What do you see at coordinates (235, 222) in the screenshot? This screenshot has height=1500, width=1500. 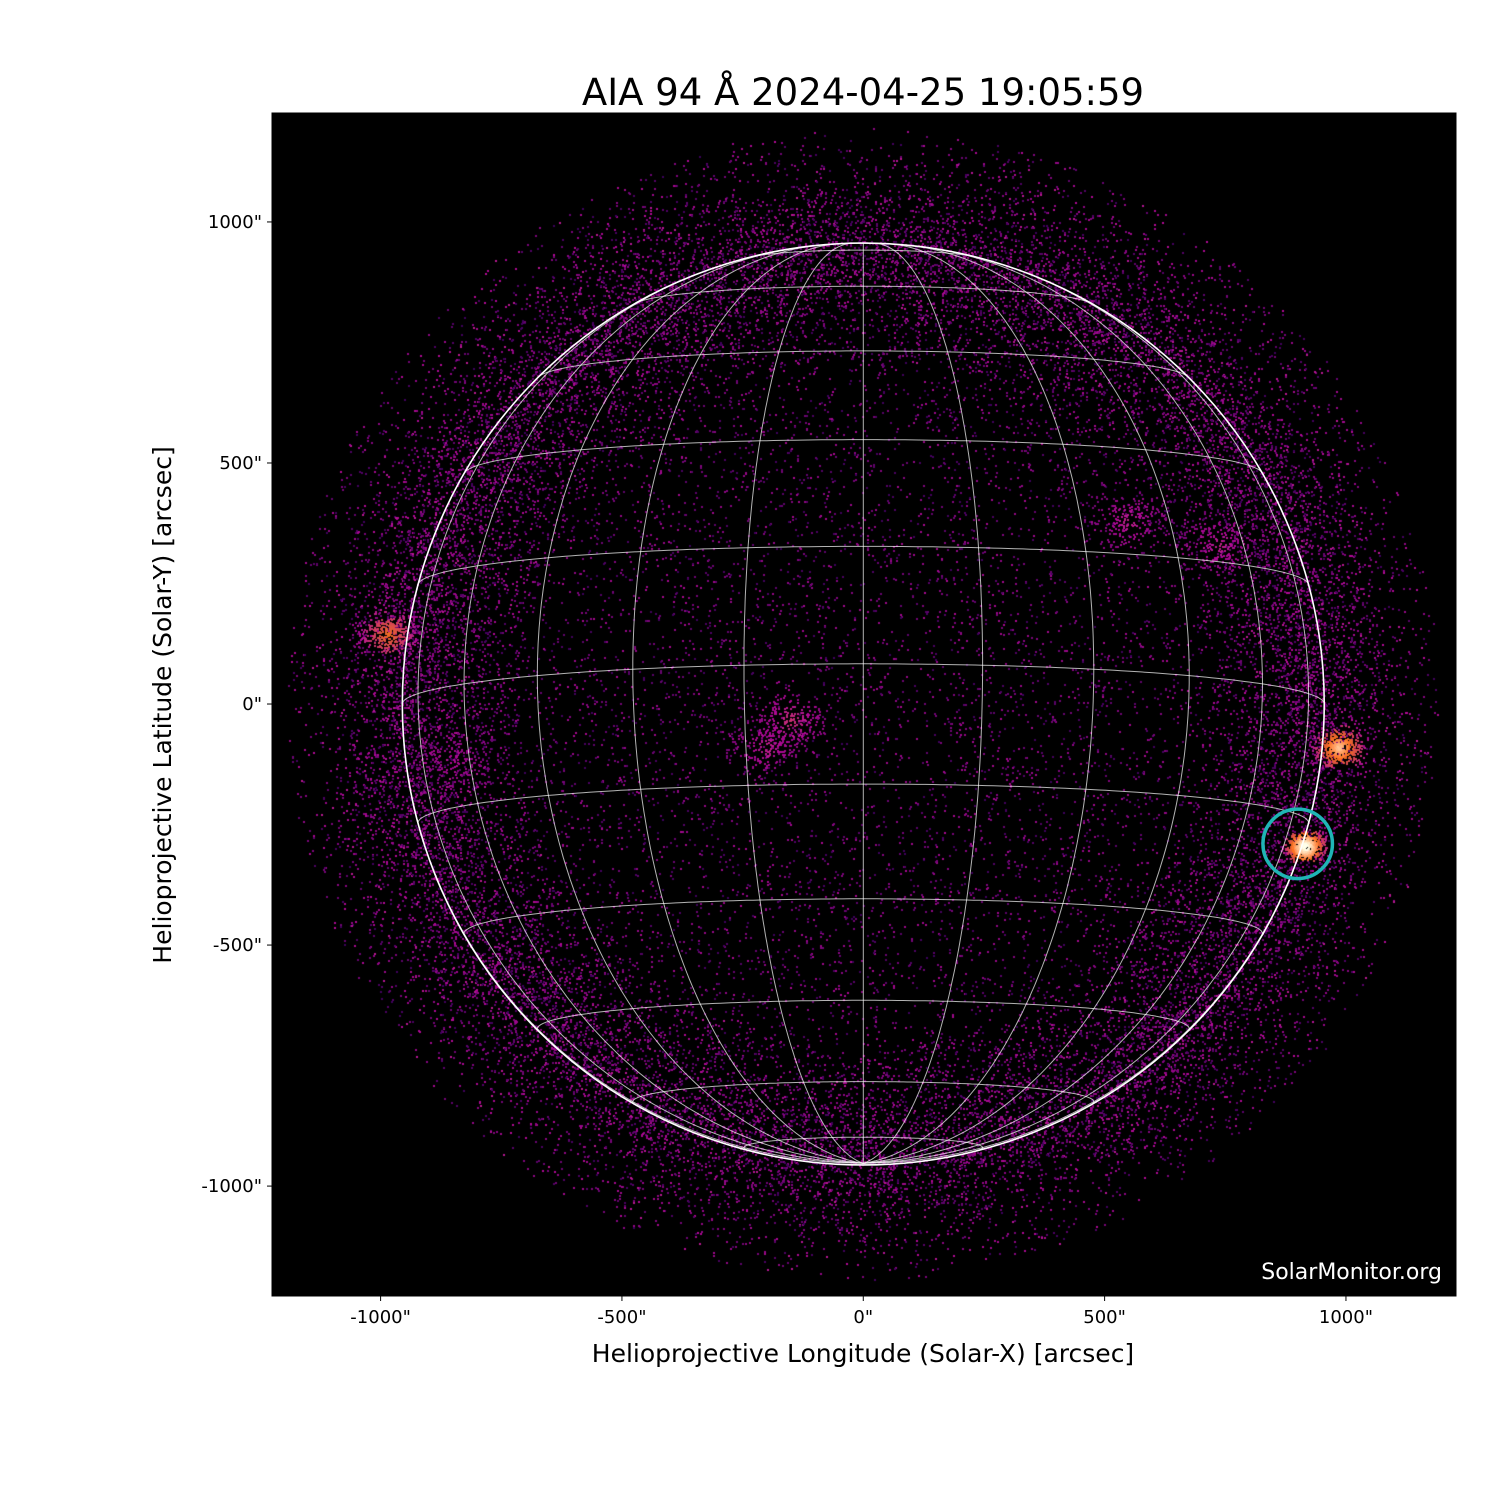 I see `y-tick-label: 1000"` at bounding box center [235, 222].